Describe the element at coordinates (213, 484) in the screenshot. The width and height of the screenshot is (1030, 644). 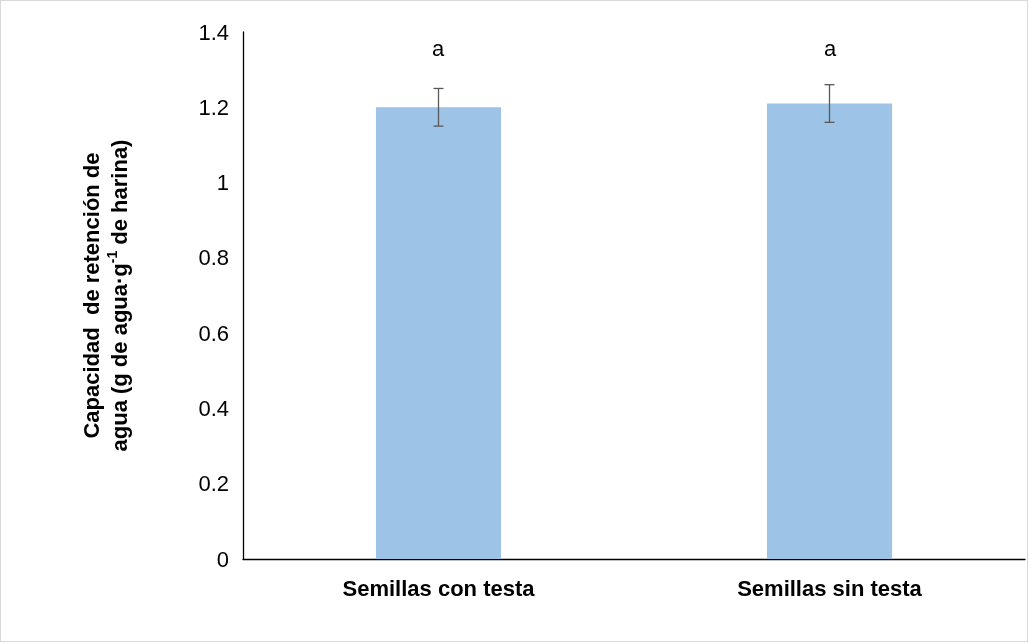
I see `y-tick-label: 0.2` at that location.